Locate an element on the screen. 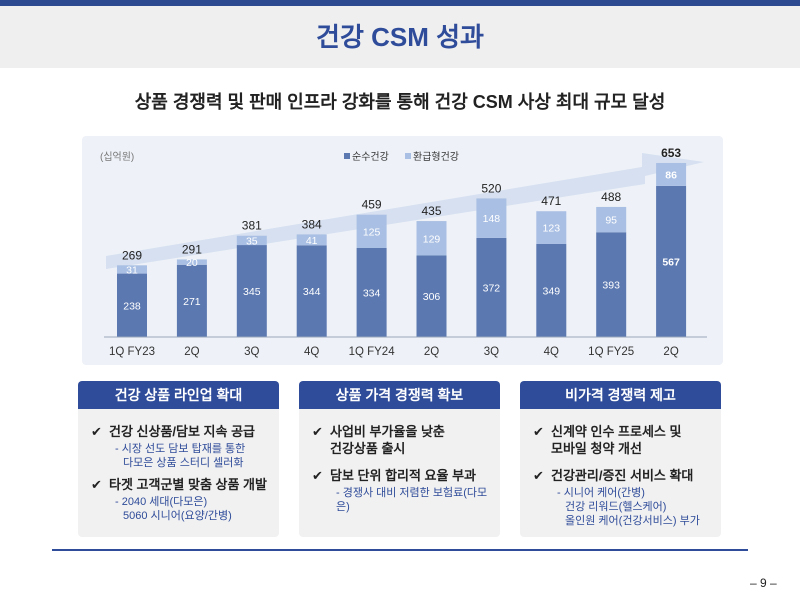 The image size is (800, 599). data-label-pure: 344 is located at coordinates (312, 292).